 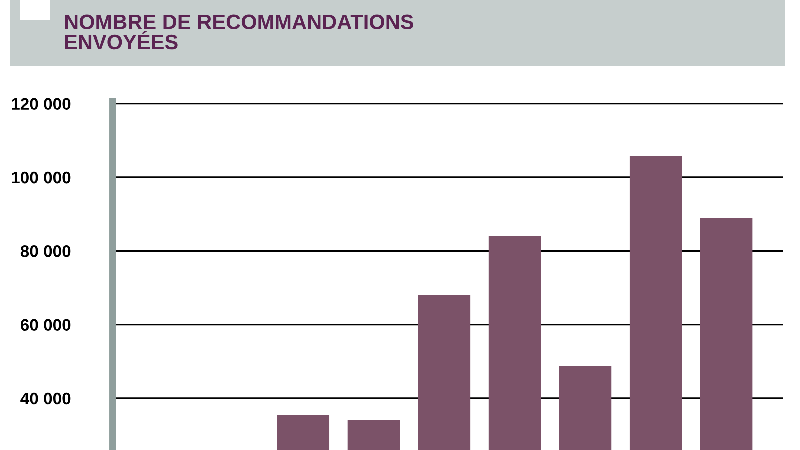 I want to click on y-tick-label: 120 000, so click(x=41, y=104).